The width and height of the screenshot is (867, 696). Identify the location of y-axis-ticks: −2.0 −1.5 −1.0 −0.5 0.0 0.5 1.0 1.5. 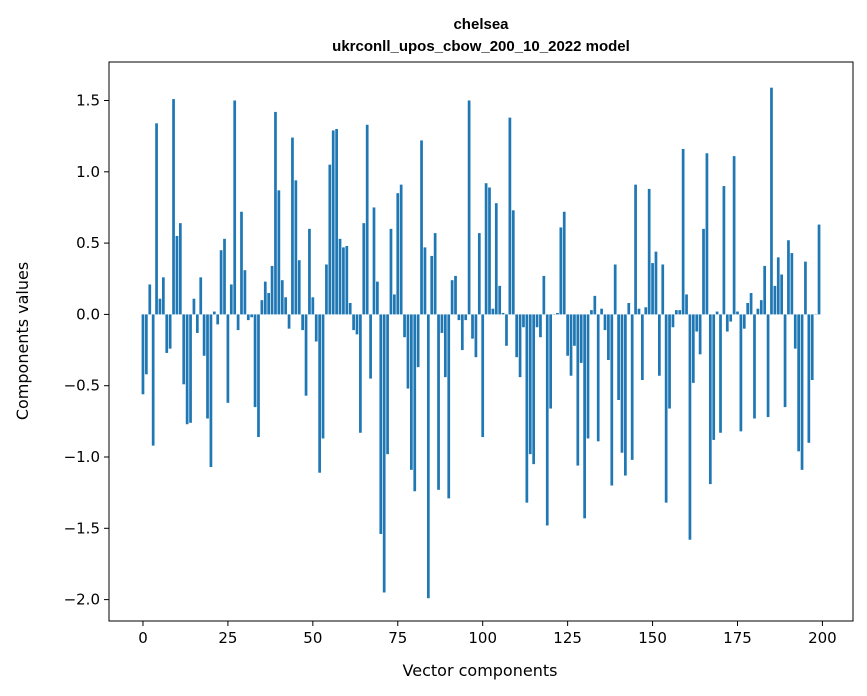
(86, 350).